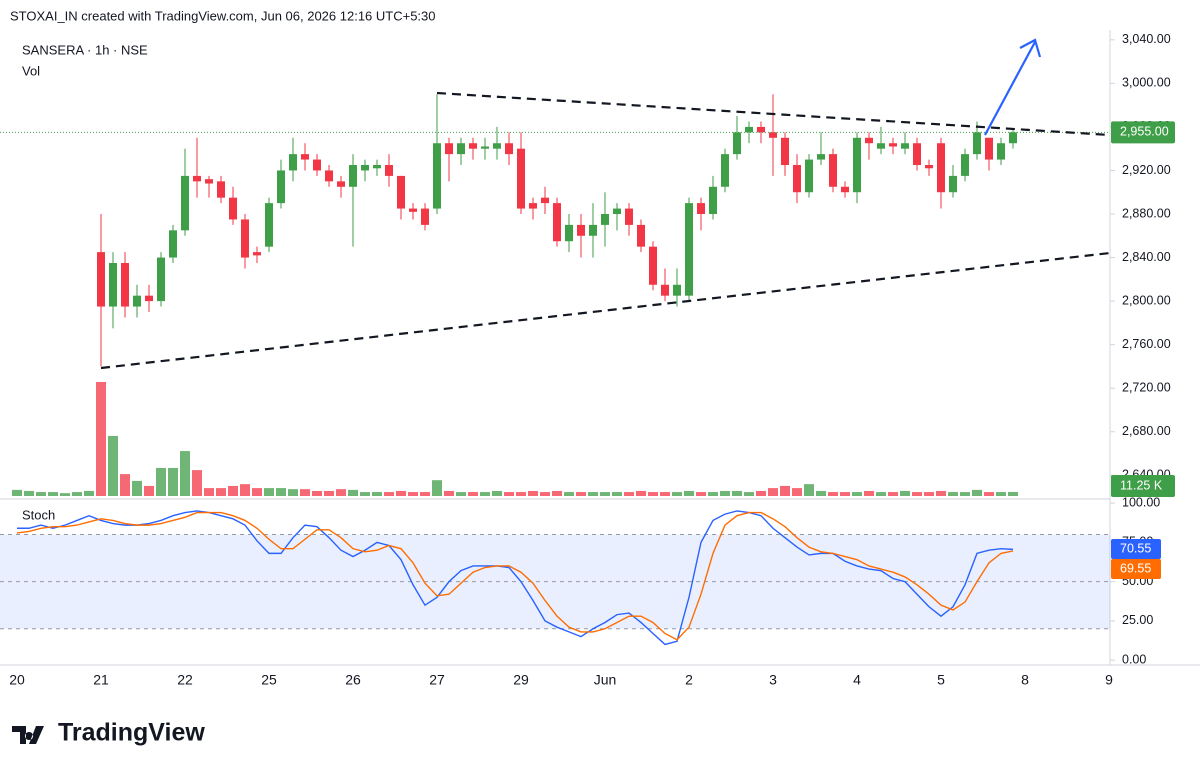  Describe the element at coordinates (1013, 87) in the screenshot. I see `arrow` at that location.